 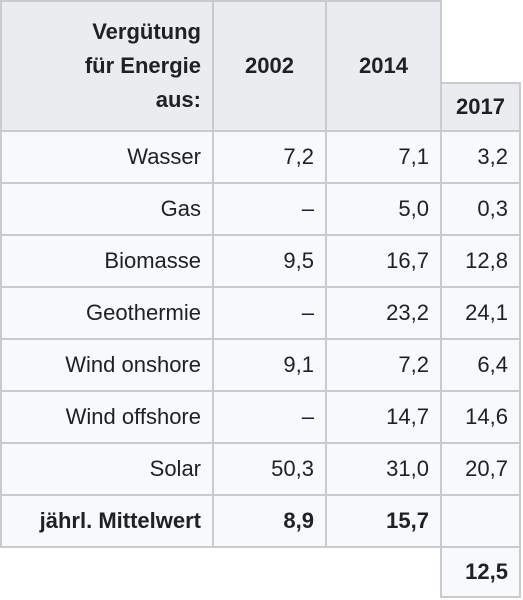 I want to click on cell-solar-2014: 31,0, so click(x=383, y=469).